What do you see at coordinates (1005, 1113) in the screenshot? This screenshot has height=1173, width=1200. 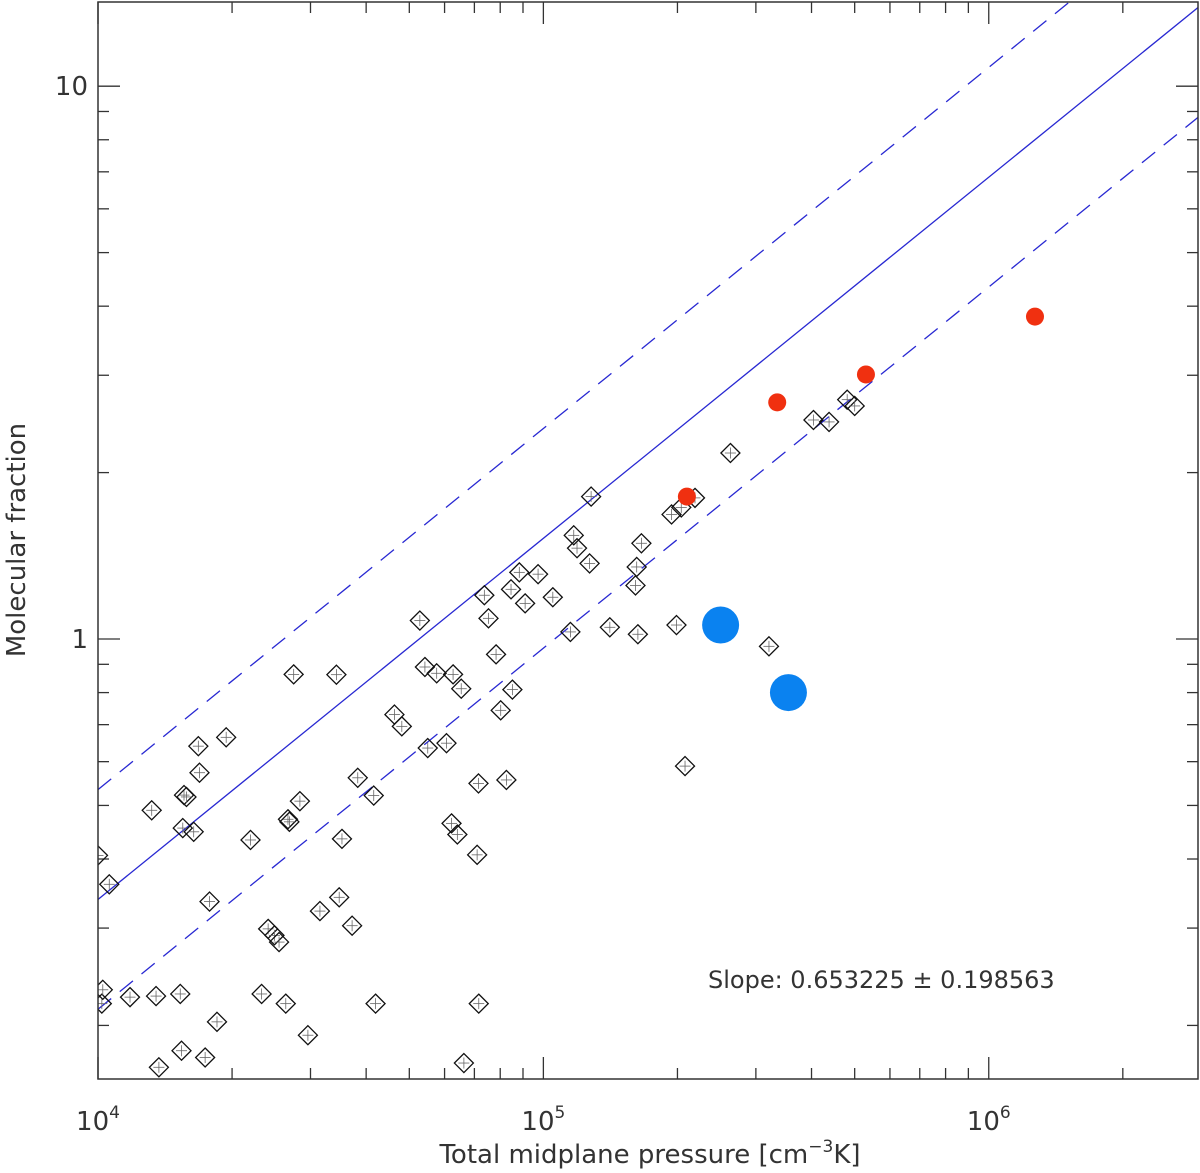 I see `x-tick-label-exponent: 6` at bounding box center [1005, 1113].